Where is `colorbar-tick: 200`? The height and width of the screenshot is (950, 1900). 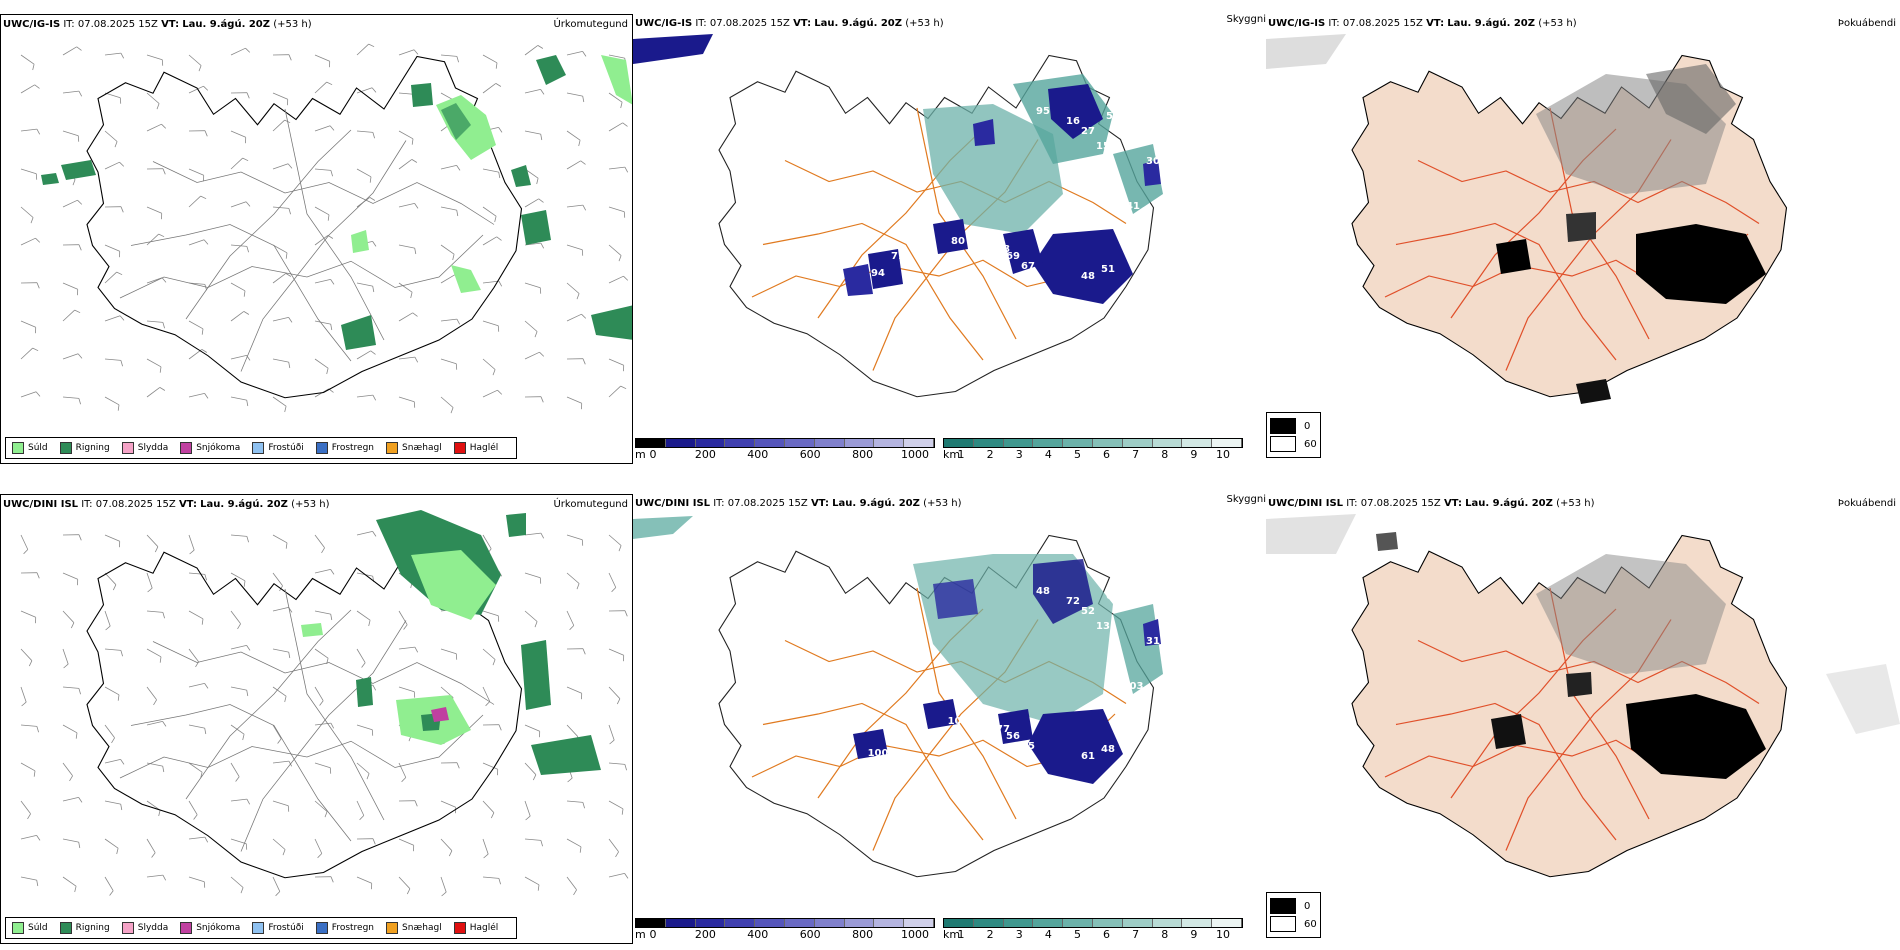 colorbar-tick: 200 is located at coordinates (705, 454).